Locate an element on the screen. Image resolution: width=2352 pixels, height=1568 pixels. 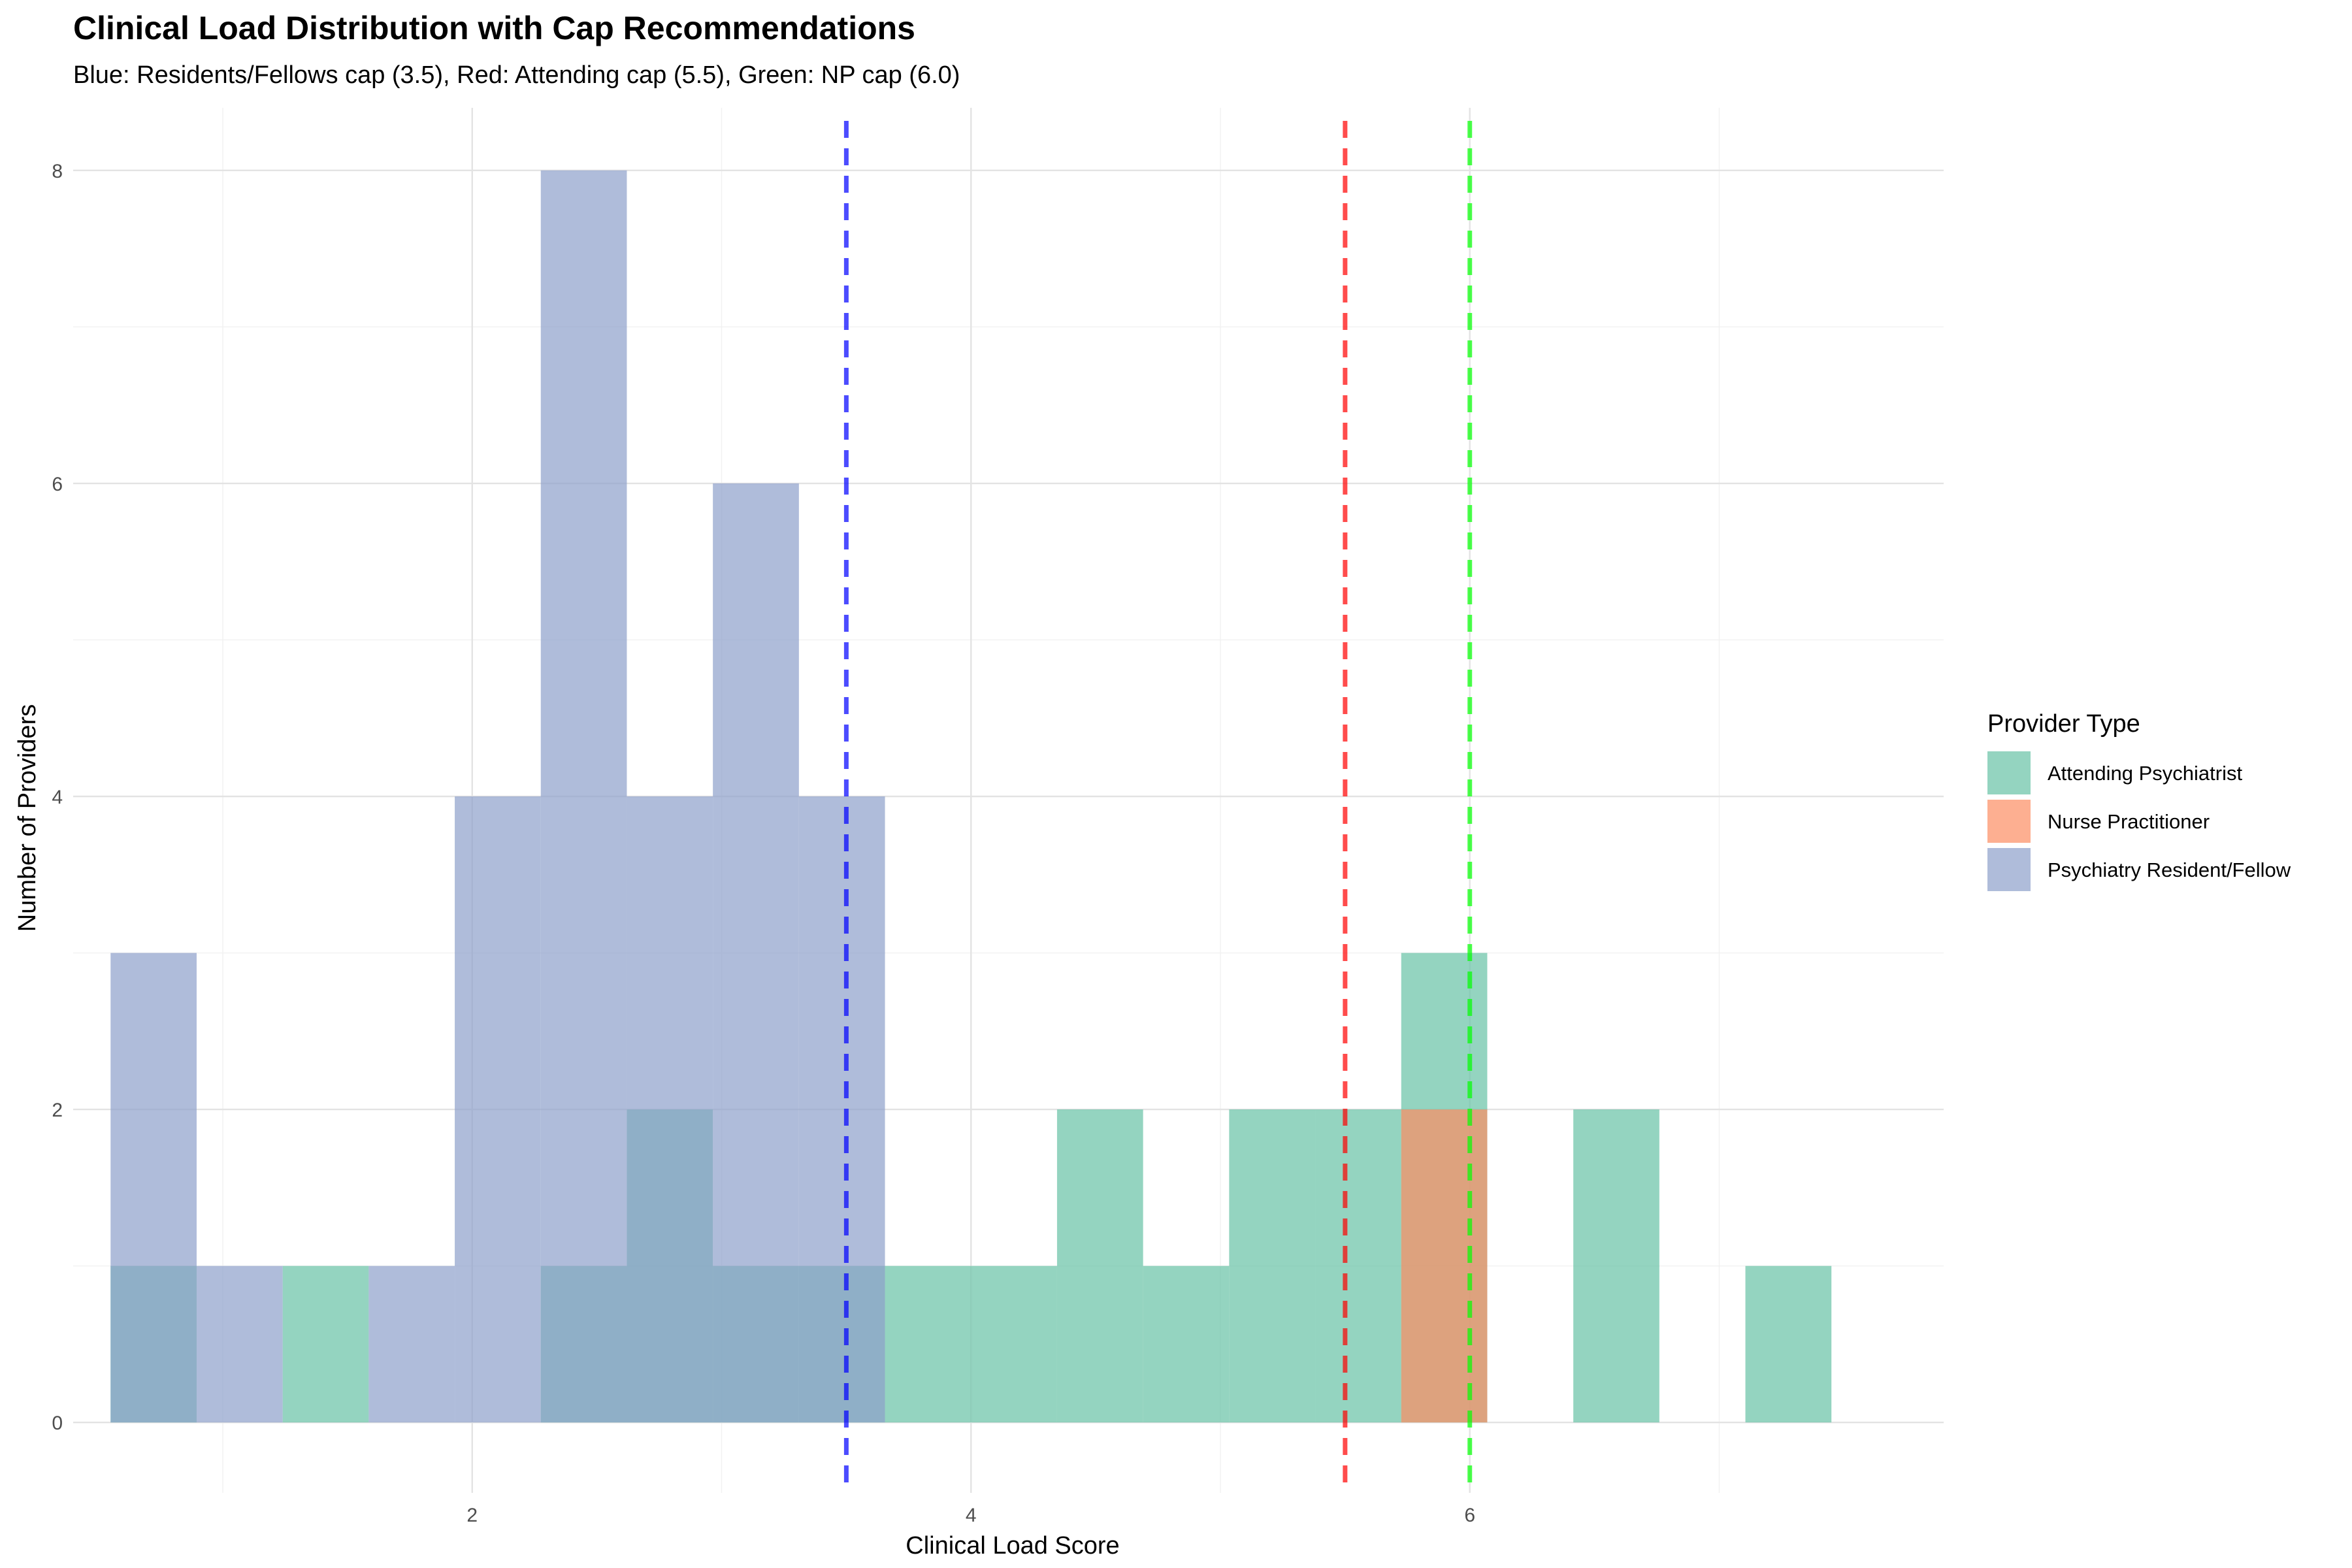
legend-label: Psychiatry Resident/Fellow is located at coordinates (2169, 869).